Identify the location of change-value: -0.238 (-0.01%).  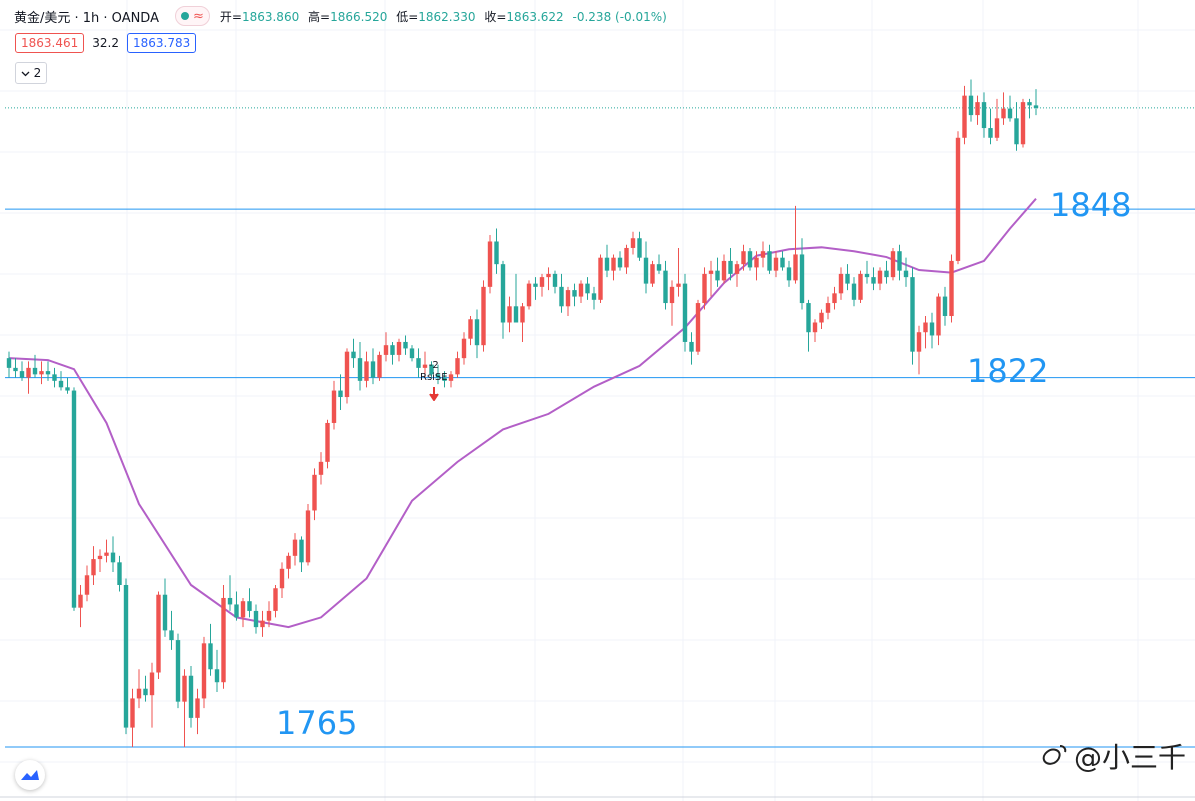
(619, 16).